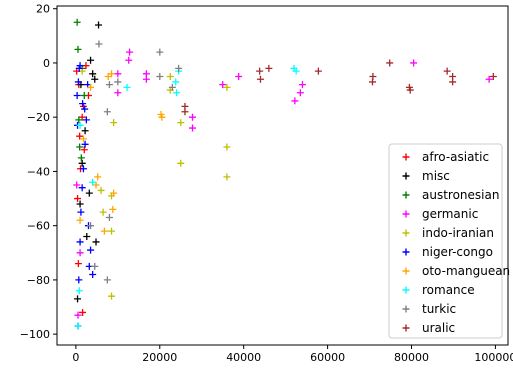 The width and height of the screenshot is (513, 368). What do you see at coordinates (450, 214) in the screenshot?
I see `legend-label: germanic` at bounding box center [450, 214].